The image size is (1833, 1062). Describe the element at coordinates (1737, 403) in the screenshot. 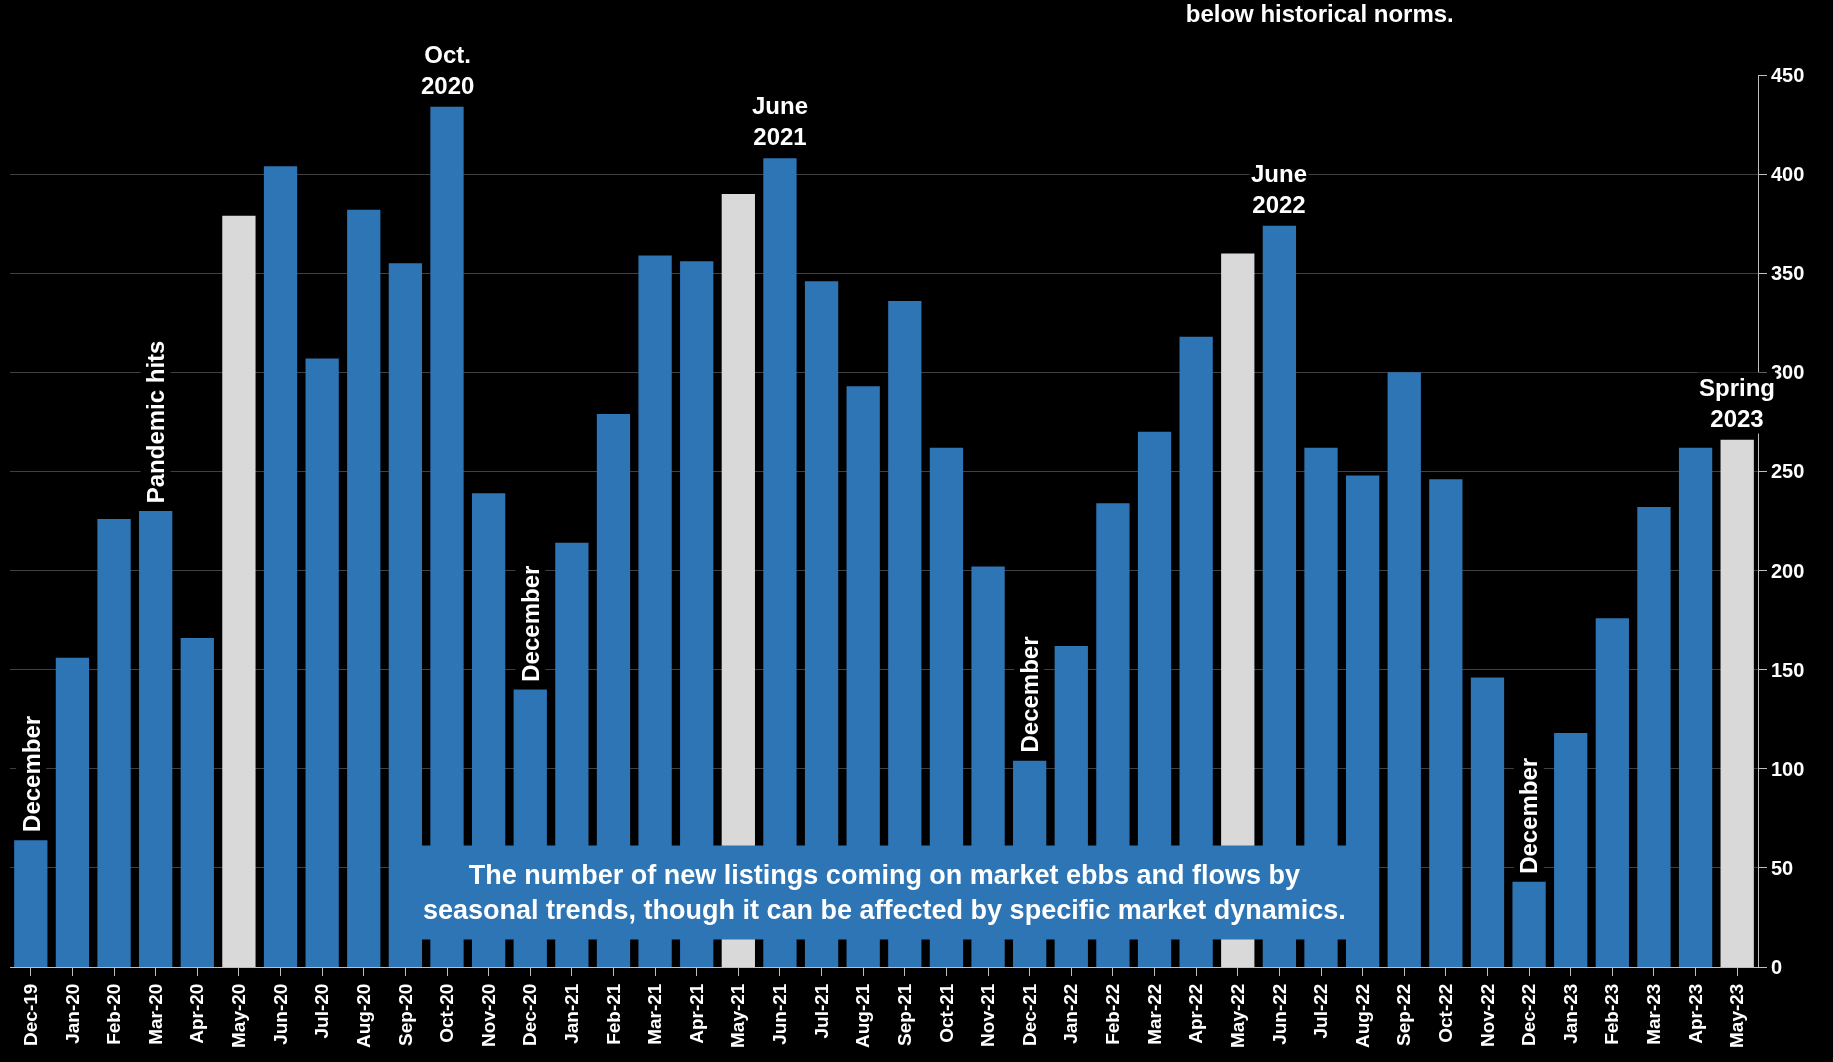

I see `annotation: Spring 2023` at that location.